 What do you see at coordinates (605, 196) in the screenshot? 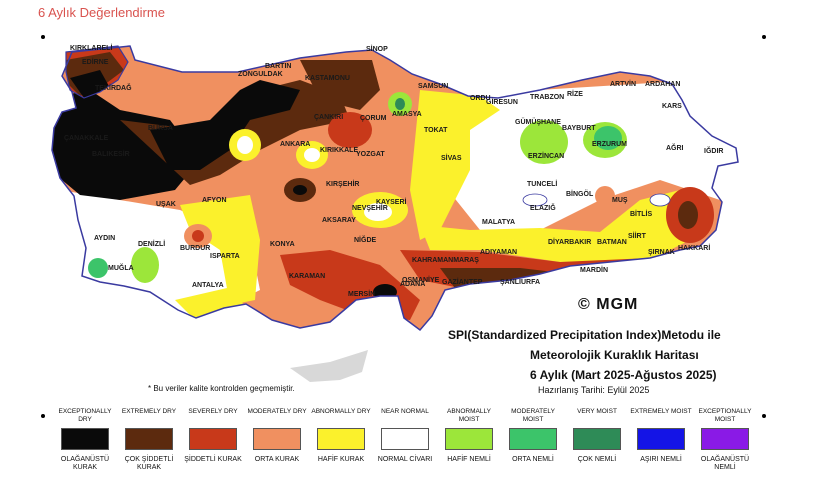
I see `moderately-dry-zone` at bounding box center [605, 196].